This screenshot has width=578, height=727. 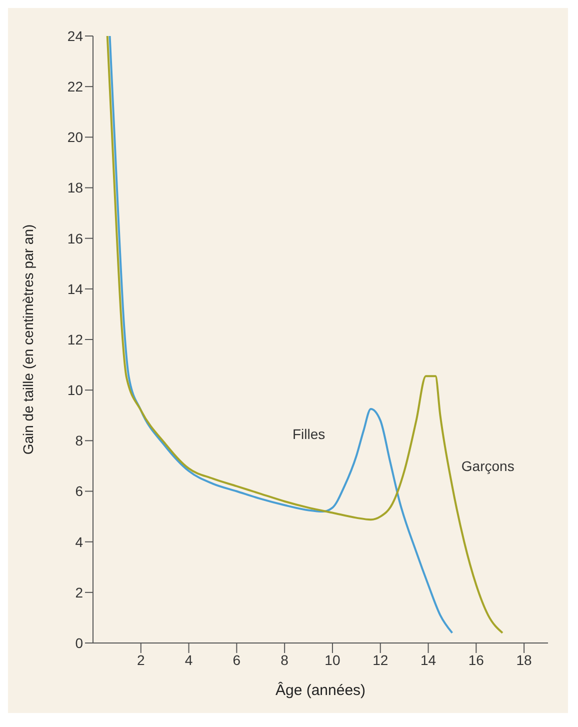 What do you see at coordinates (75, 188) in the screenshot?
I see `y-tick-label: 18` at bounding box center [75, 188].